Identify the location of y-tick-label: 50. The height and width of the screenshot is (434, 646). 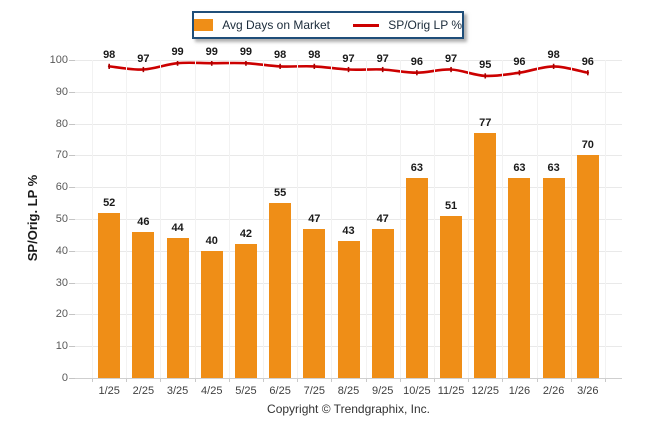
(61, 219).